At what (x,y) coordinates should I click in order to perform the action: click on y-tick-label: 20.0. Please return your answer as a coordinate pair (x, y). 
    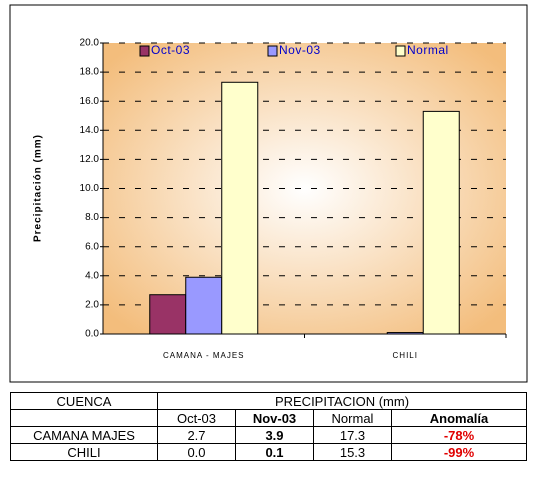
    Looking at the image, I should click on (90, 43).